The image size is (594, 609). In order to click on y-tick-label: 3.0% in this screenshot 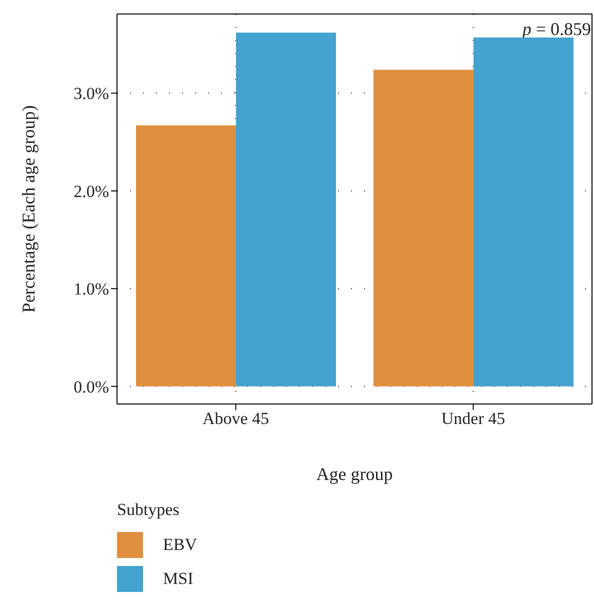, I will do `click(91, 94)`.